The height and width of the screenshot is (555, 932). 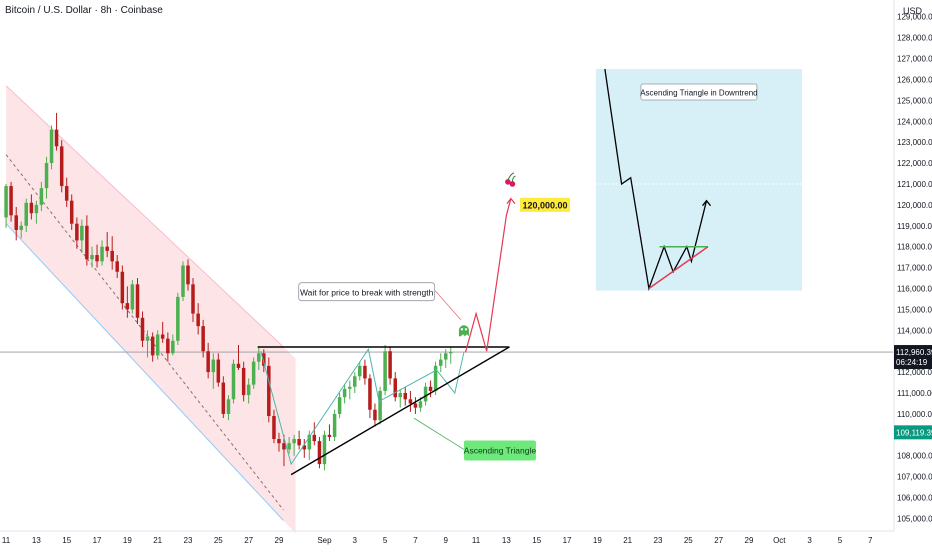 I want to click on x-tick-label: 27, so click(x=248, y=540).